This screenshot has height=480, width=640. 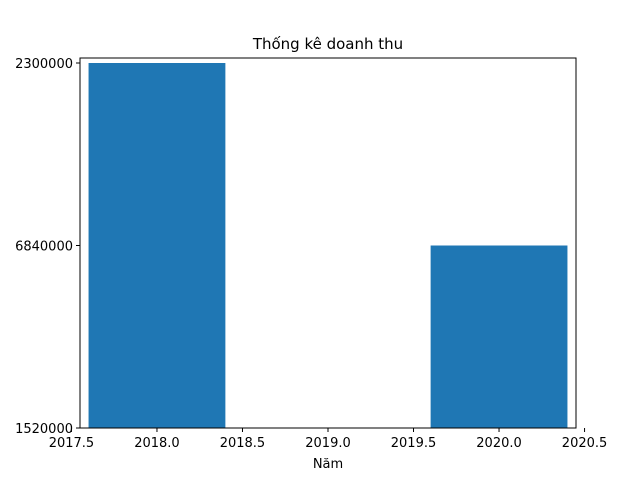 I want to click on x-tick-label: 2019.5, so click(x=414, y=443).